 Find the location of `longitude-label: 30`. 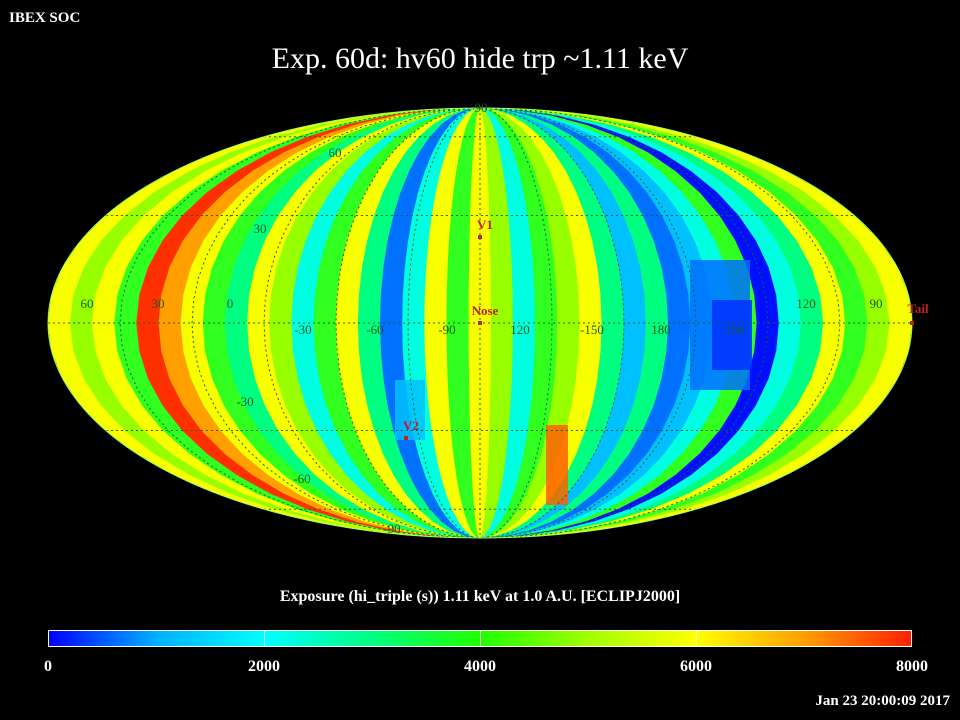

longitude-label: 30 is located at coordinates (158, 303).